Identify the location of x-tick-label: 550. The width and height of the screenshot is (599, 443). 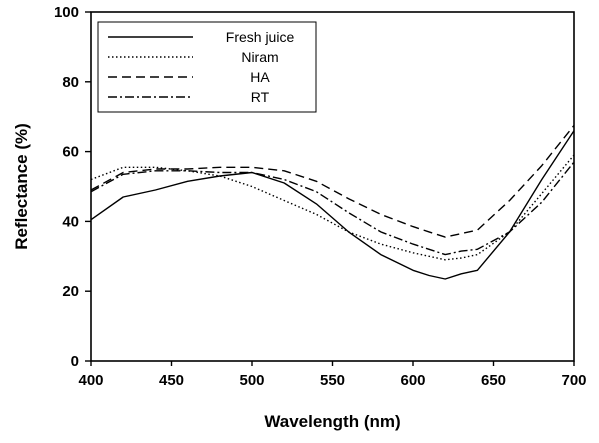
(332, 380).